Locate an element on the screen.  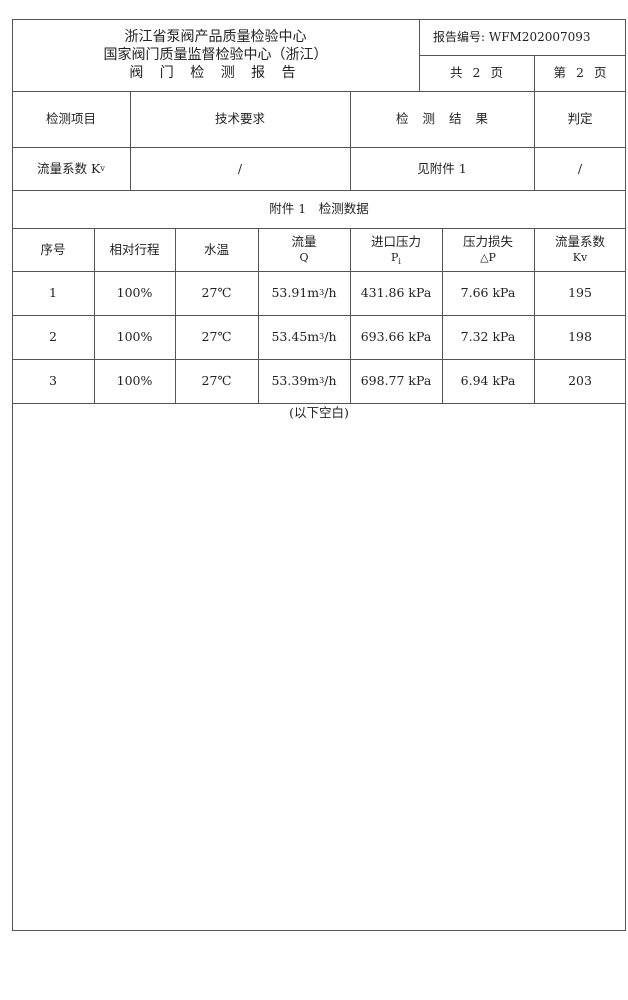
table-cell-flow: 53.91 m 3/h is located at coordinates (304, 292).